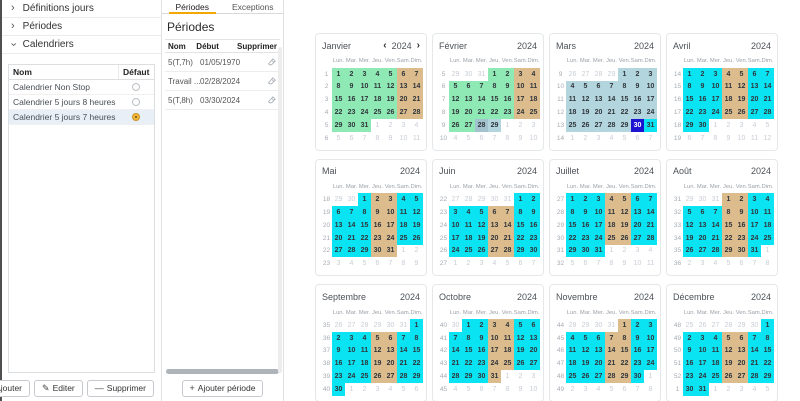 Image resolution: width=800 pixels, height=401 pixels. What do you see at coordinates (222, 81) in the screenshot?
I see `period-row: Travail ... 02/28/2024` at bounding box center [222, 81].